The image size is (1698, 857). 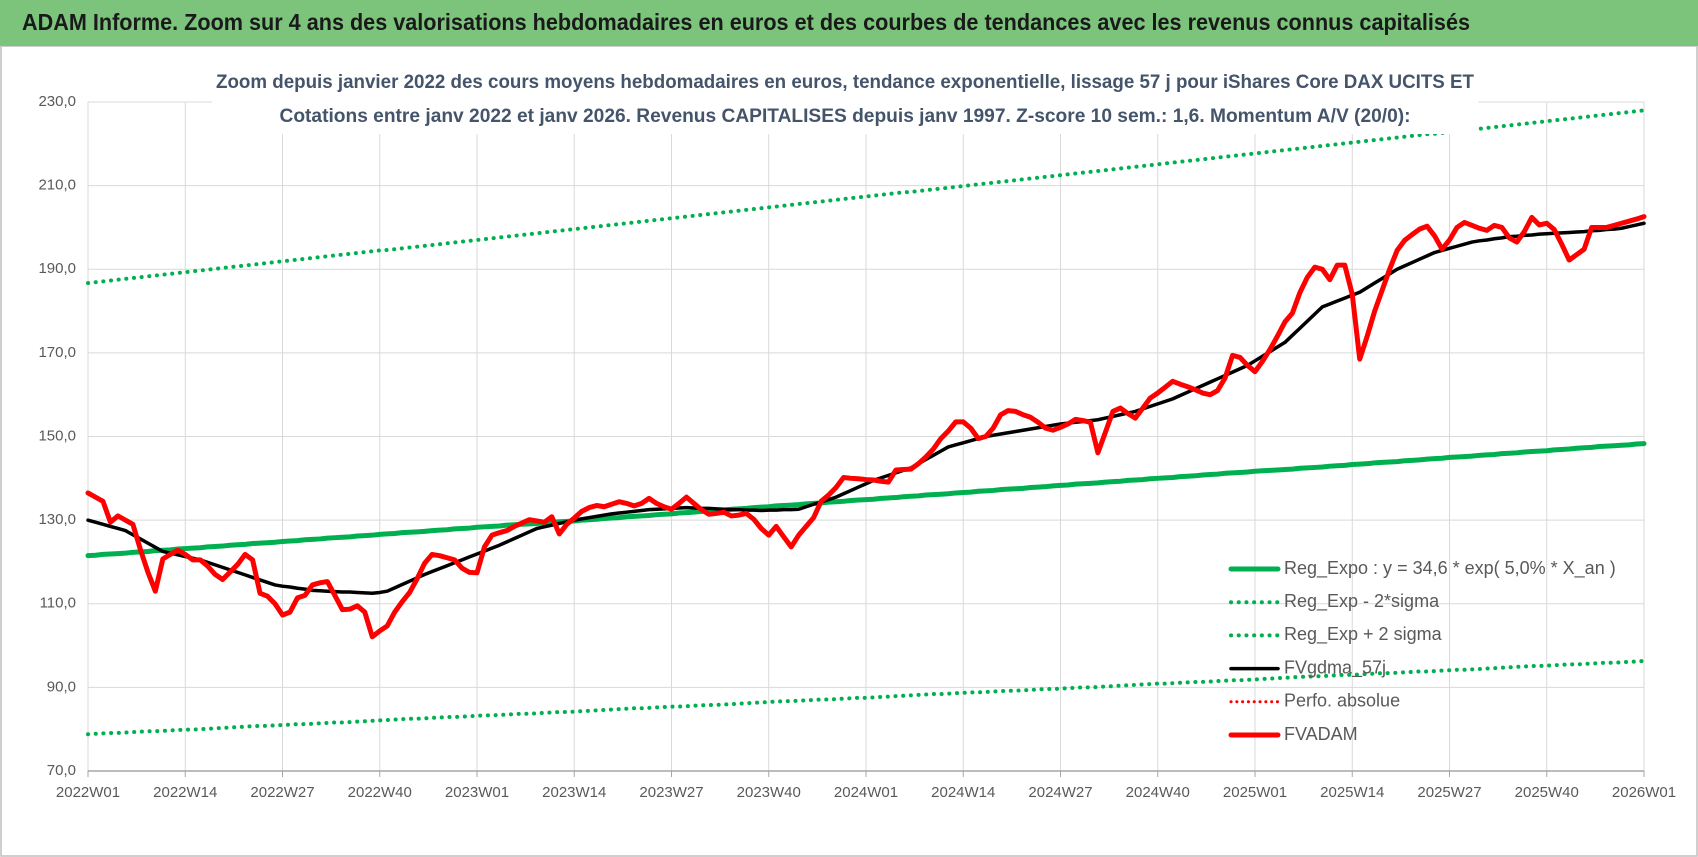 What do you see at coordinates (380, 792) in the screenshot?
I see `x-tick-label: 2022W40` at bounding box center [380, 792].